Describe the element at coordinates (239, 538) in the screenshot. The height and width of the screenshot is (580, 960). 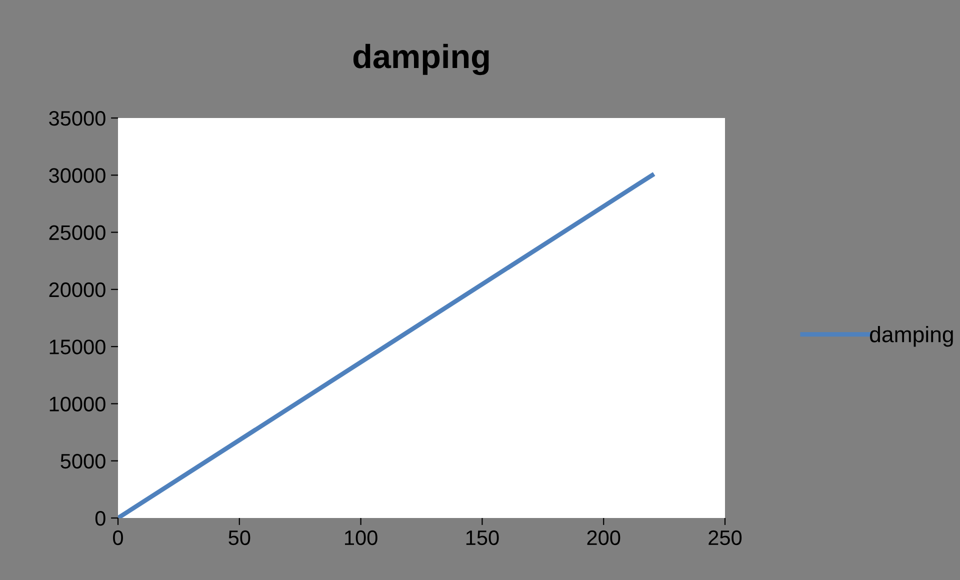
I see `x-tick-label: 50` at that location.